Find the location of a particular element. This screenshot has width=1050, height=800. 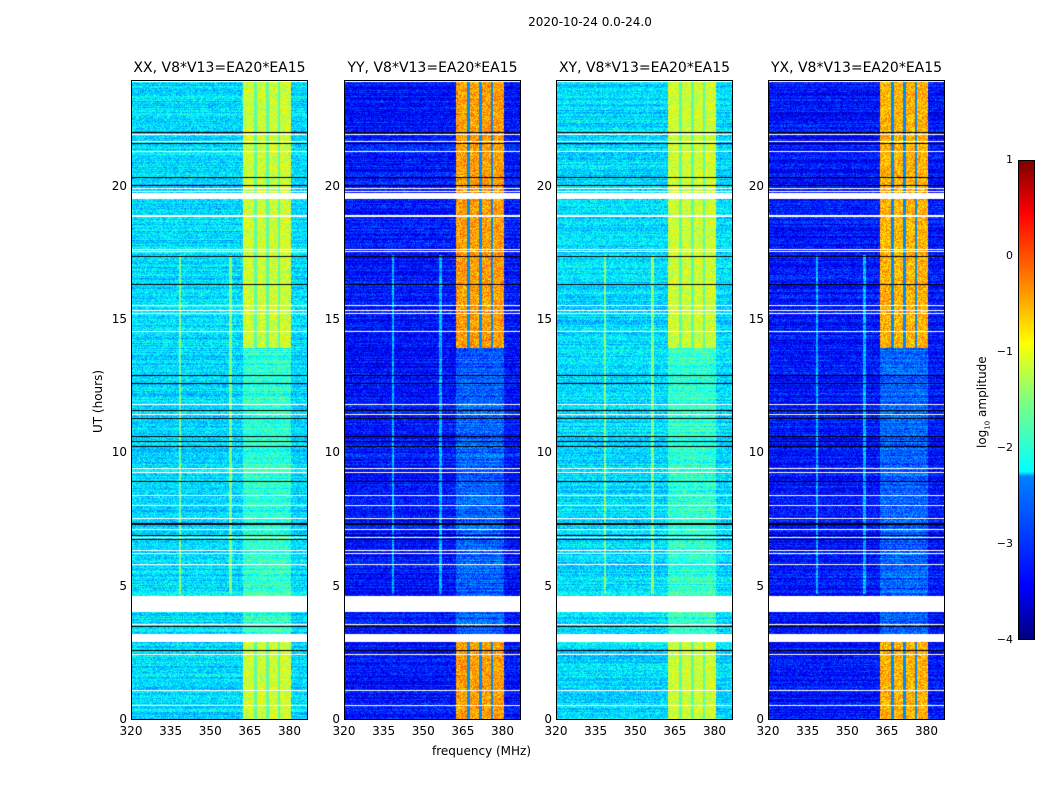

panel-title: XX, V8*V13=EA20*EA15 is located at coordinates (219, 68).